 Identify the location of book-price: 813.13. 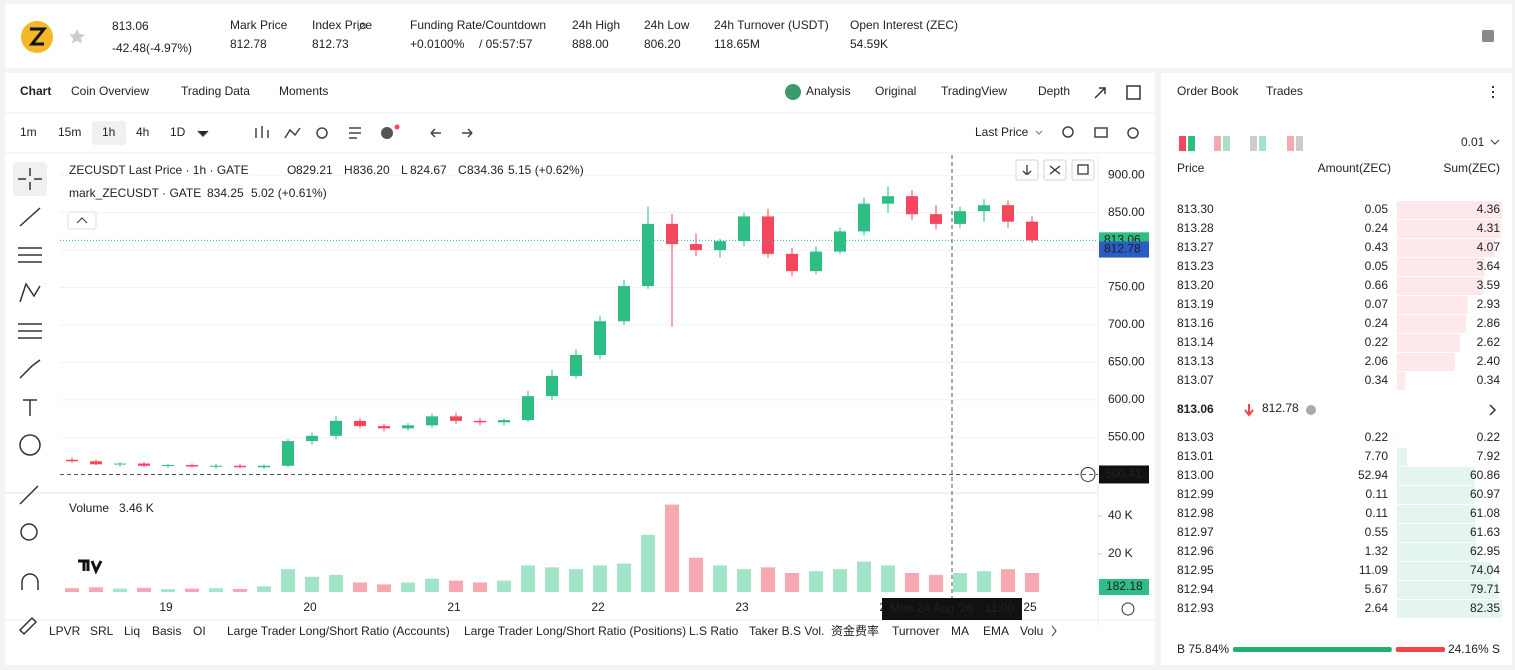
(1195, 361).